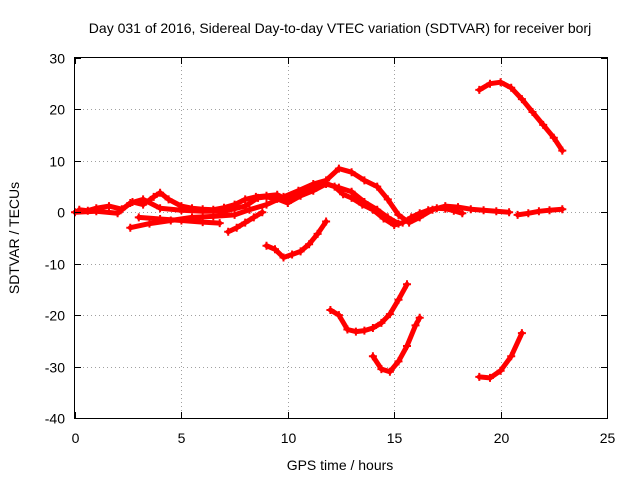 Image resolution: width=640 pixels, height=480 pixels. What do you see at coordinates (521, 116) in the screenshot?
I see `series-pass-i` at bounding box center [521, 116].